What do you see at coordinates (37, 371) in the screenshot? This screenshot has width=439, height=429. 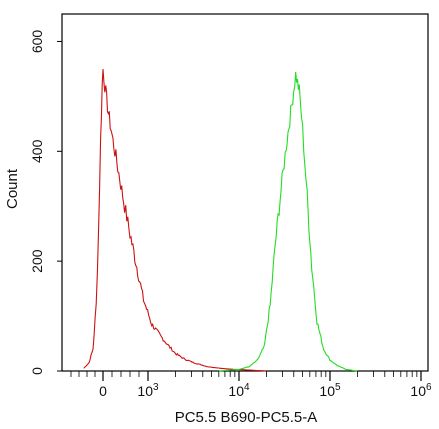 I see `y-tick-label: 0` at bounding box center [37, 371].